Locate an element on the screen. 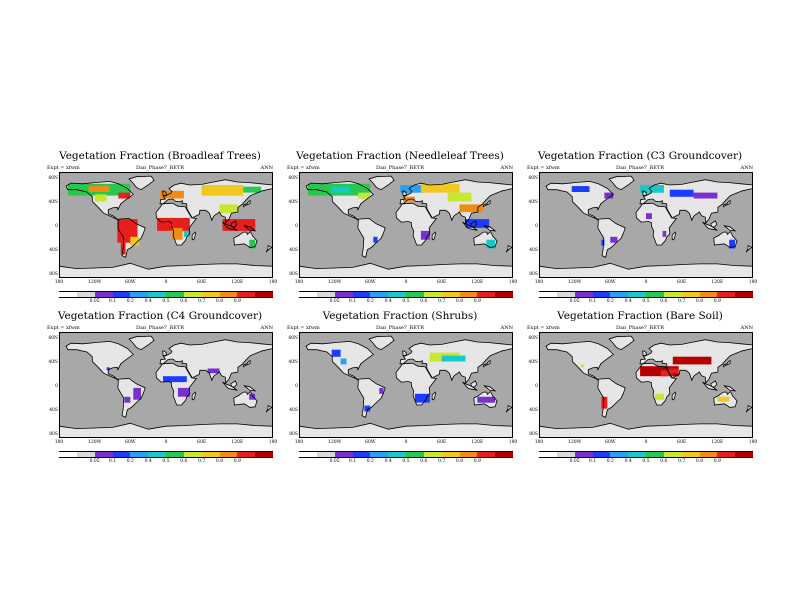 This screenshot has width=800, height=600. coastline-northAmerica is located at coordinates (99, 200).